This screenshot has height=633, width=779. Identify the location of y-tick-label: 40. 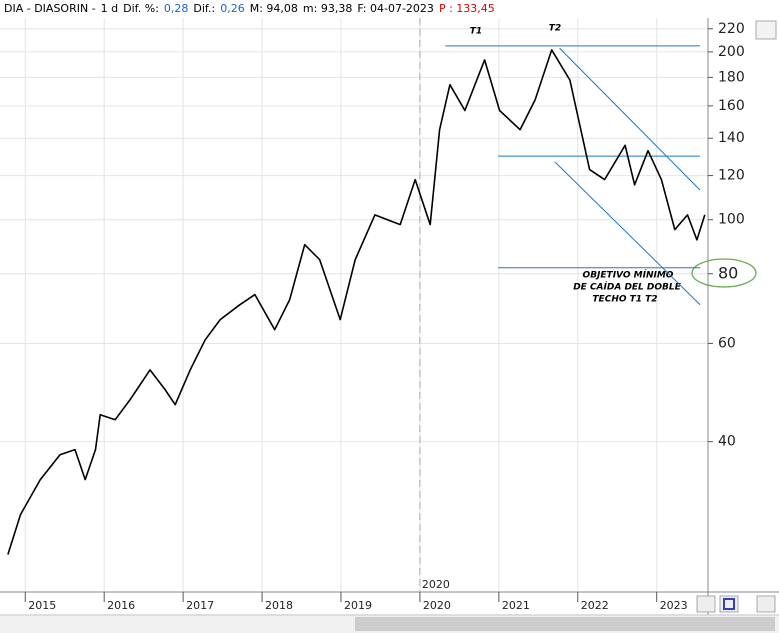
(727, 442).